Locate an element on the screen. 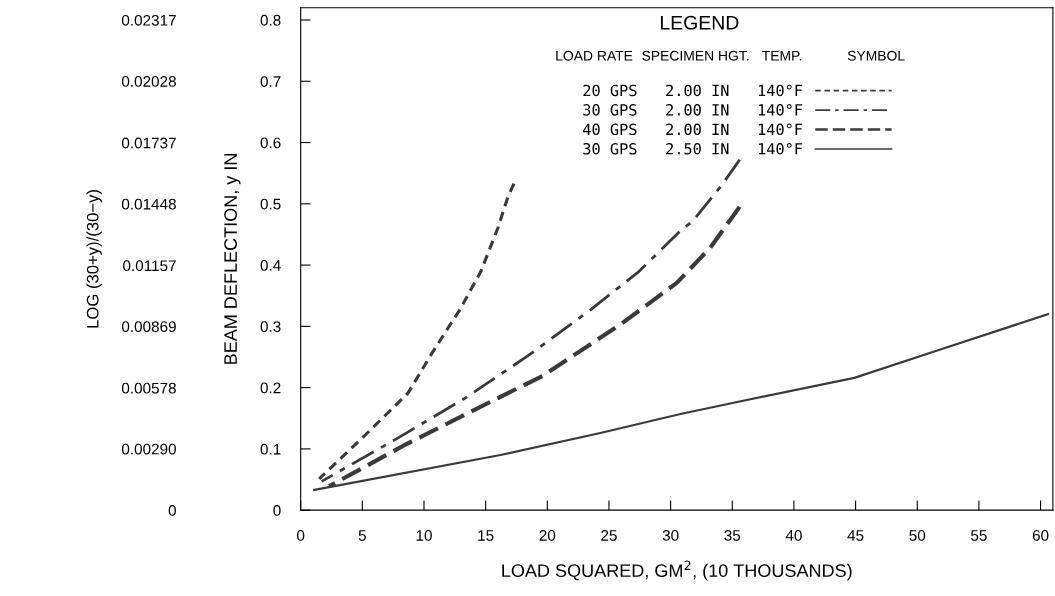 The height and width of the screenshot is (596, 1055). y2-axis-title: LOG (30+y)/(30−y) is located at coordinates (94, 259).